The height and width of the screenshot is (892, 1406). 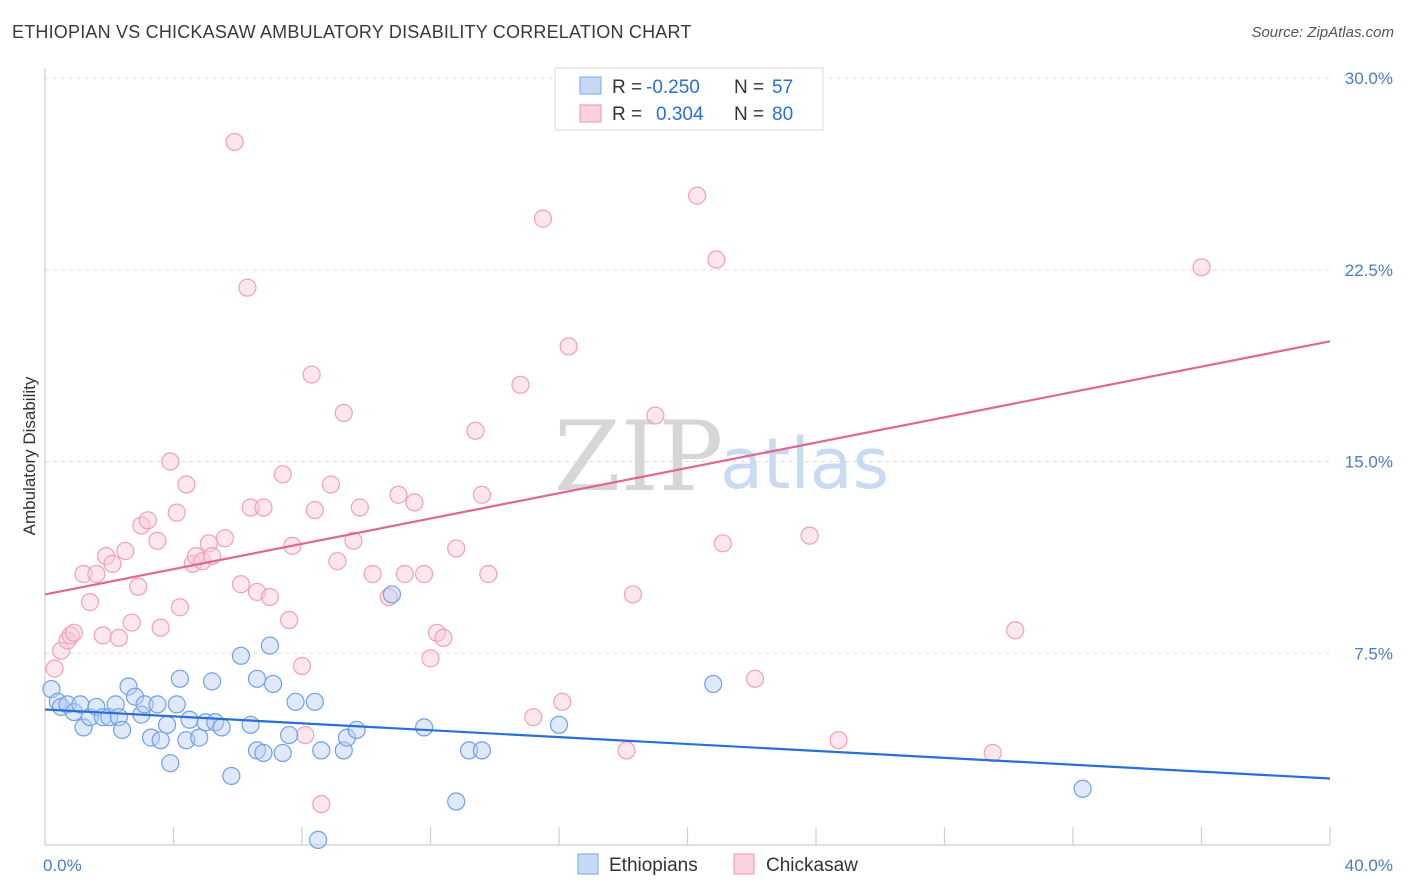 I want to click on series-legend: Ethiopians Chickasaw, so click(x=717, y=864).